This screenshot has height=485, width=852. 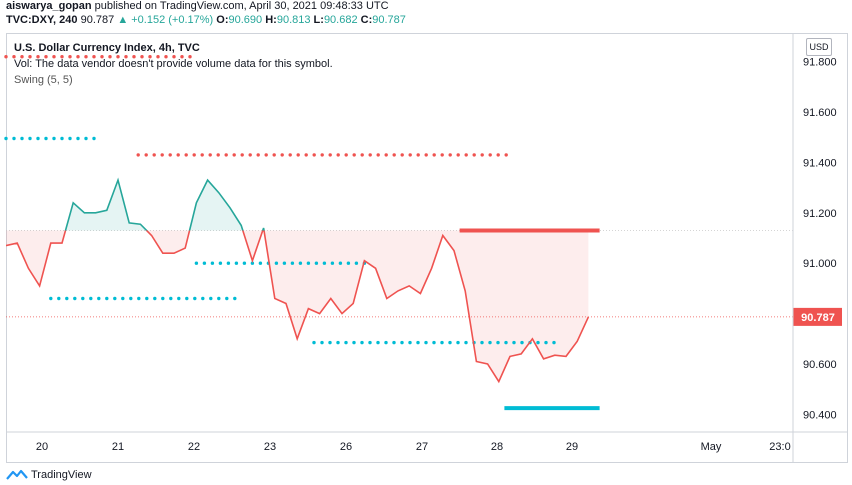 I want to click on currency-button: USD, so click(x=819, y=47).